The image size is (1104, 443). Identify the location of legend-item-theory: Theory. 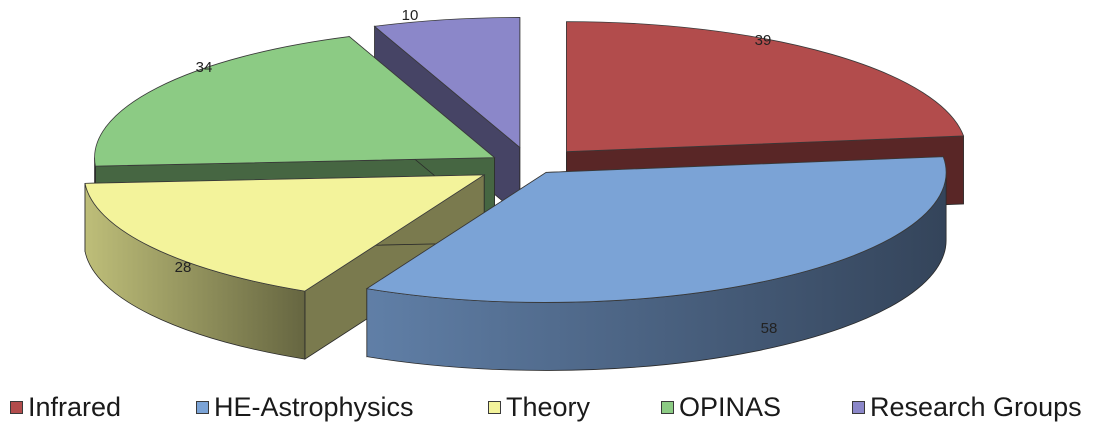
(539, 407).